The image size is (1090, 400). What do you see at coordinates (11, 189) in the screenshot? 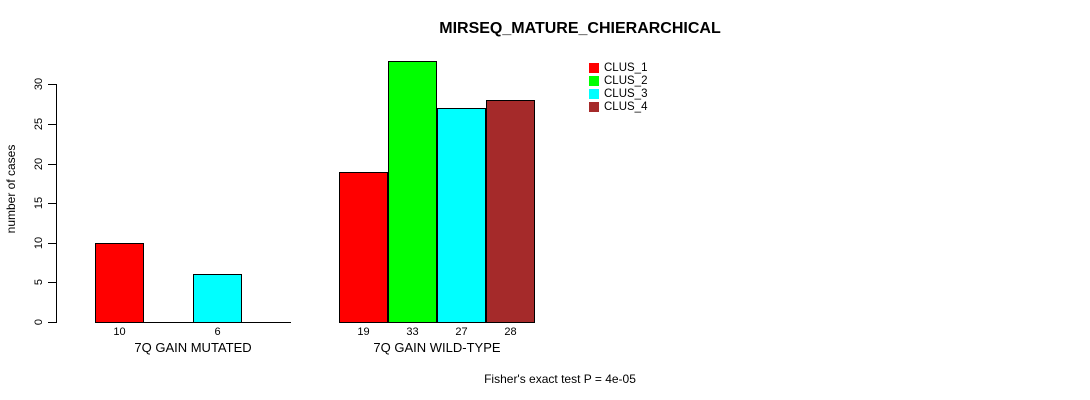
I see `y-axis-label: number of cases` at bounding box center [11, 189].